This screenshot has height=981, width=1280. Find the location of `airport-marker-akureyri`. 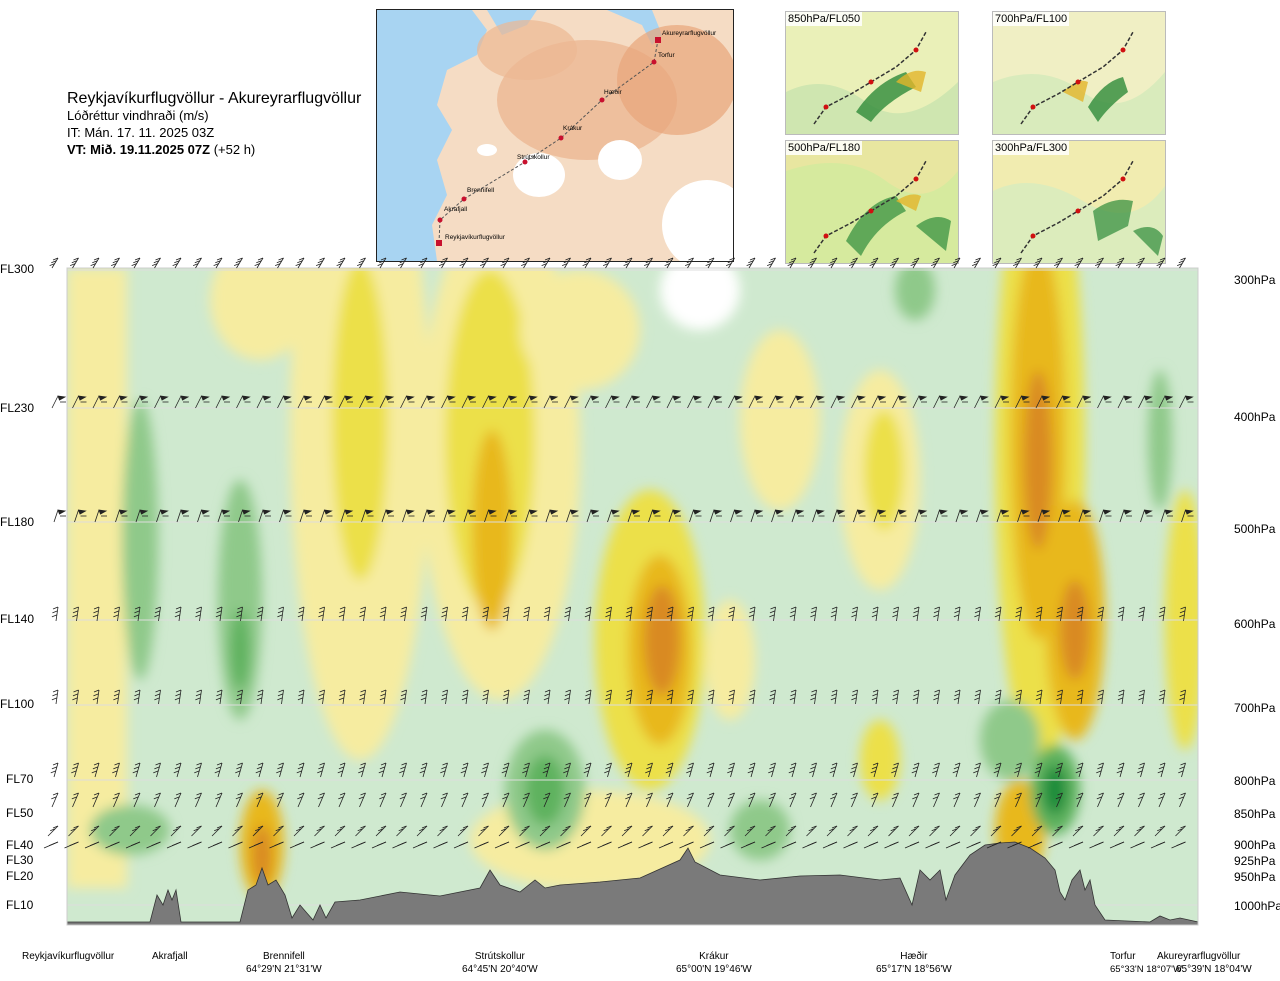

airport-marker-akureyri is located at coordinates (658, 40).